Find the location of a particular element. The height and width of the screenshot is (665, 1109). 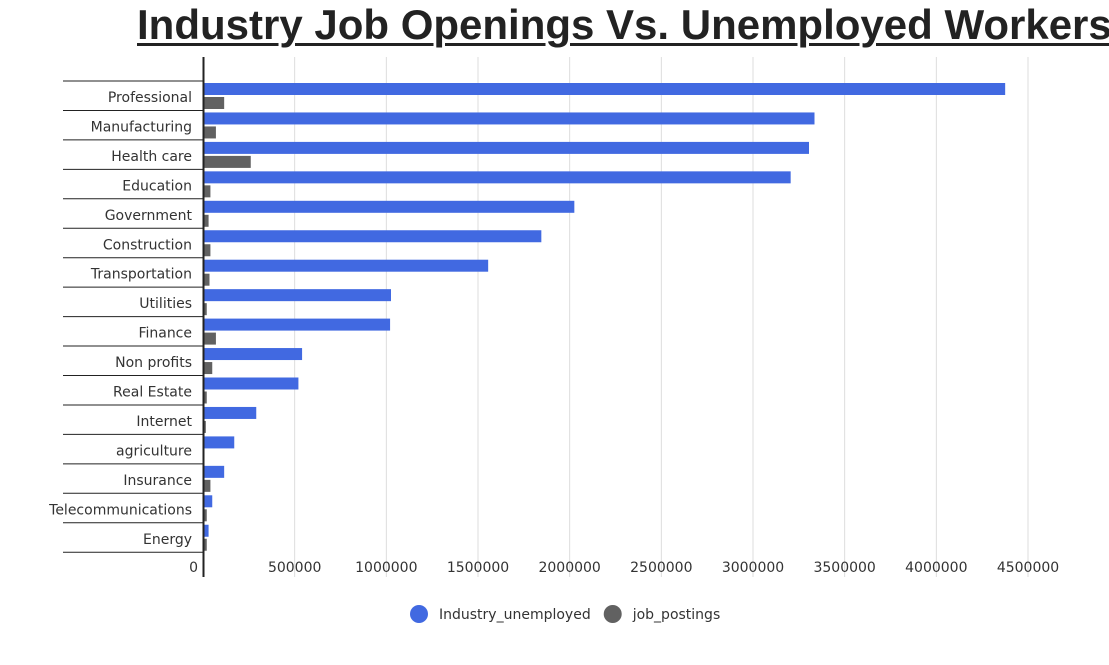

category-label: Professional is located at coordinates (150, 98).